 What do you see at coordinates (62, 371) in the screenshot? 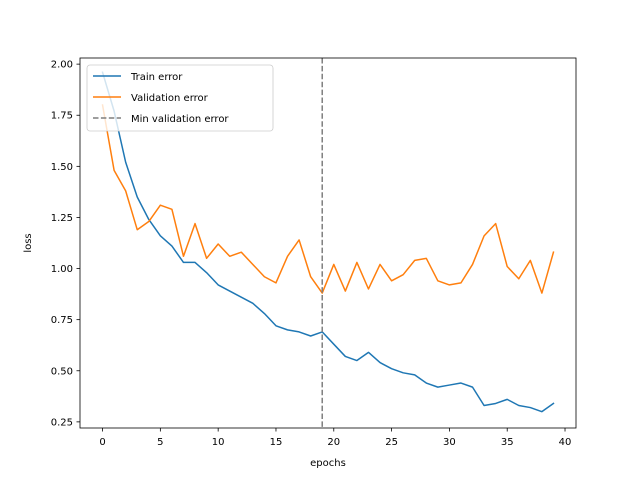
I see `y-tick-label: 0.50` at bounding box center [62, 371].